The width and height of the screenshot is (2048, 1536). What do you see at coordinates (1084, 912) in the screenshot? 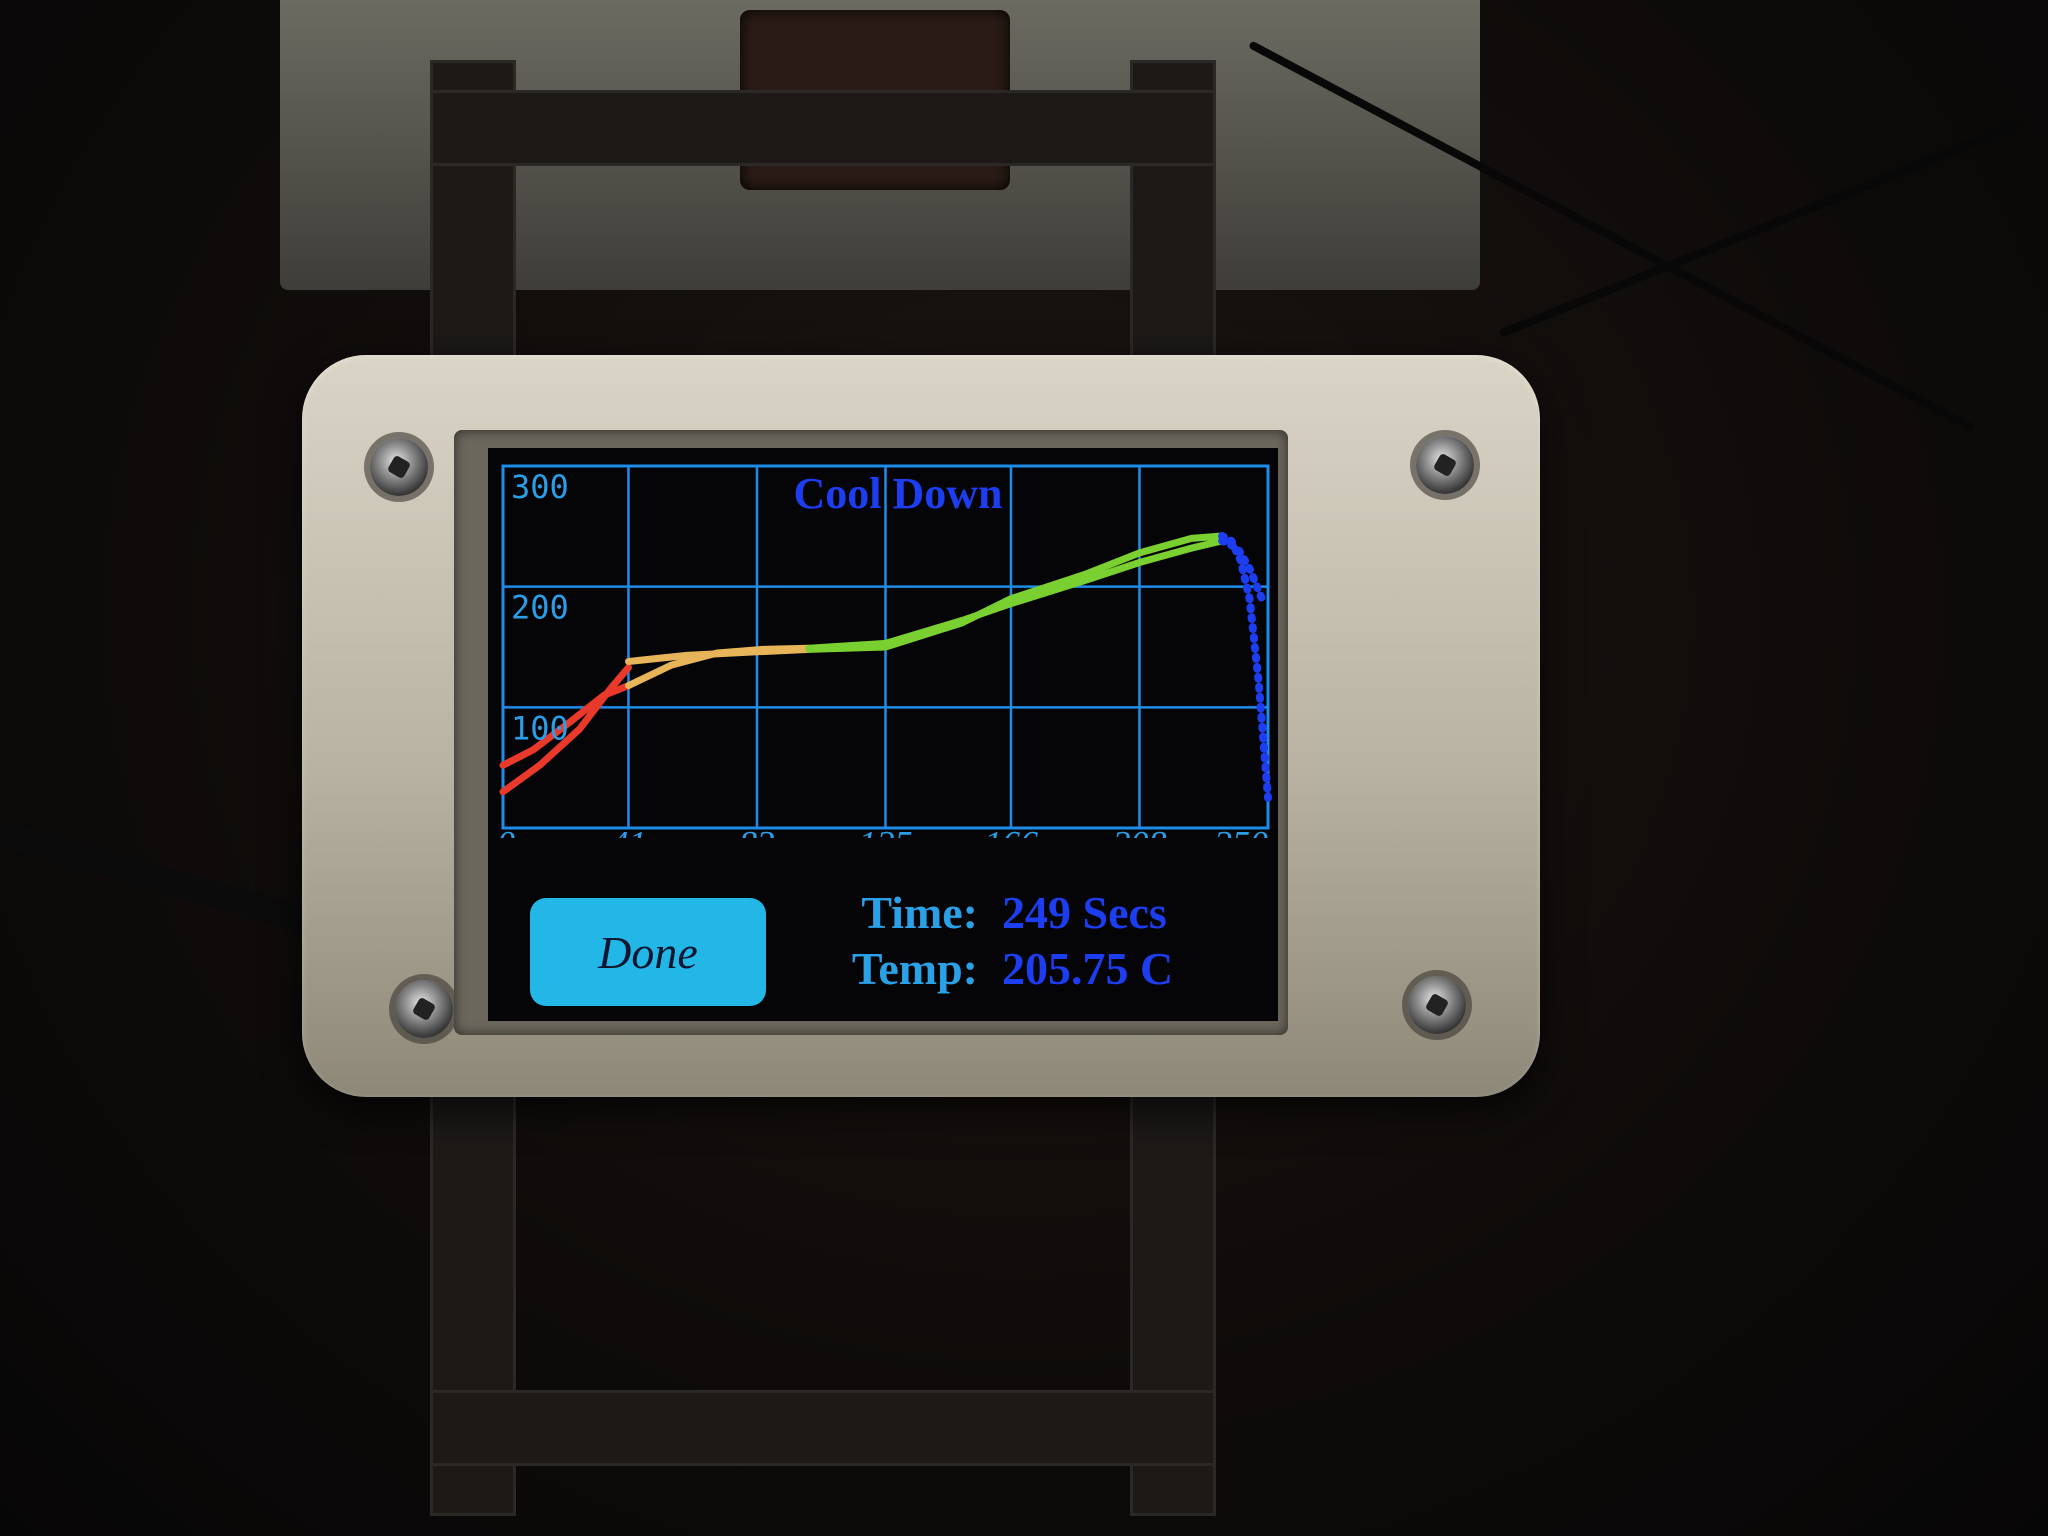
I see `time-value: 249 Secs` at bounding box center [1084, 912].